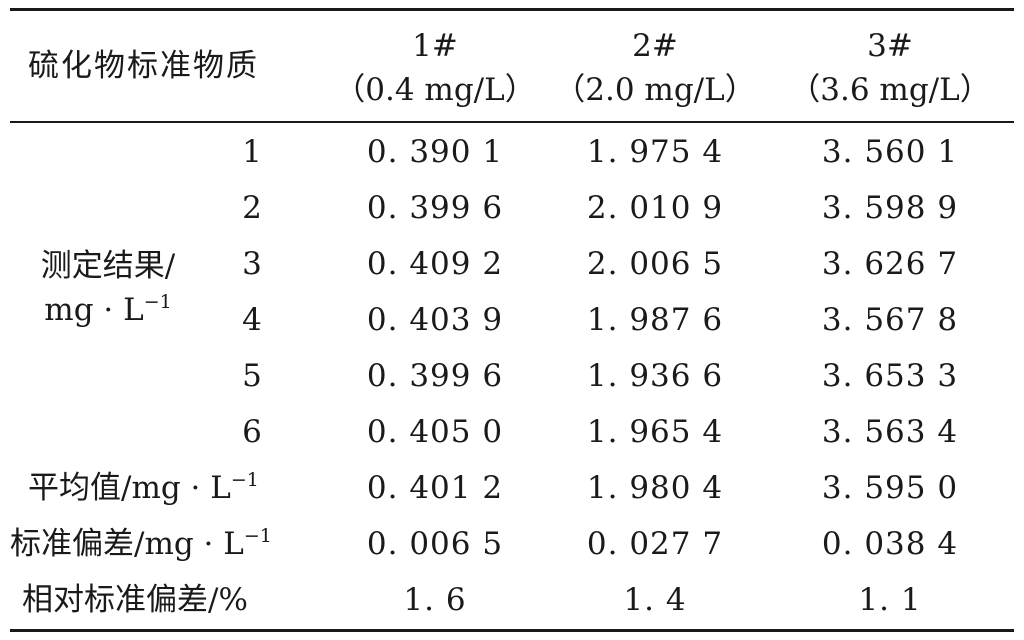 The width and height of the screenshot is (1024, 640). I want to click on table-cell: 0. 038 4, so click(890, 544).